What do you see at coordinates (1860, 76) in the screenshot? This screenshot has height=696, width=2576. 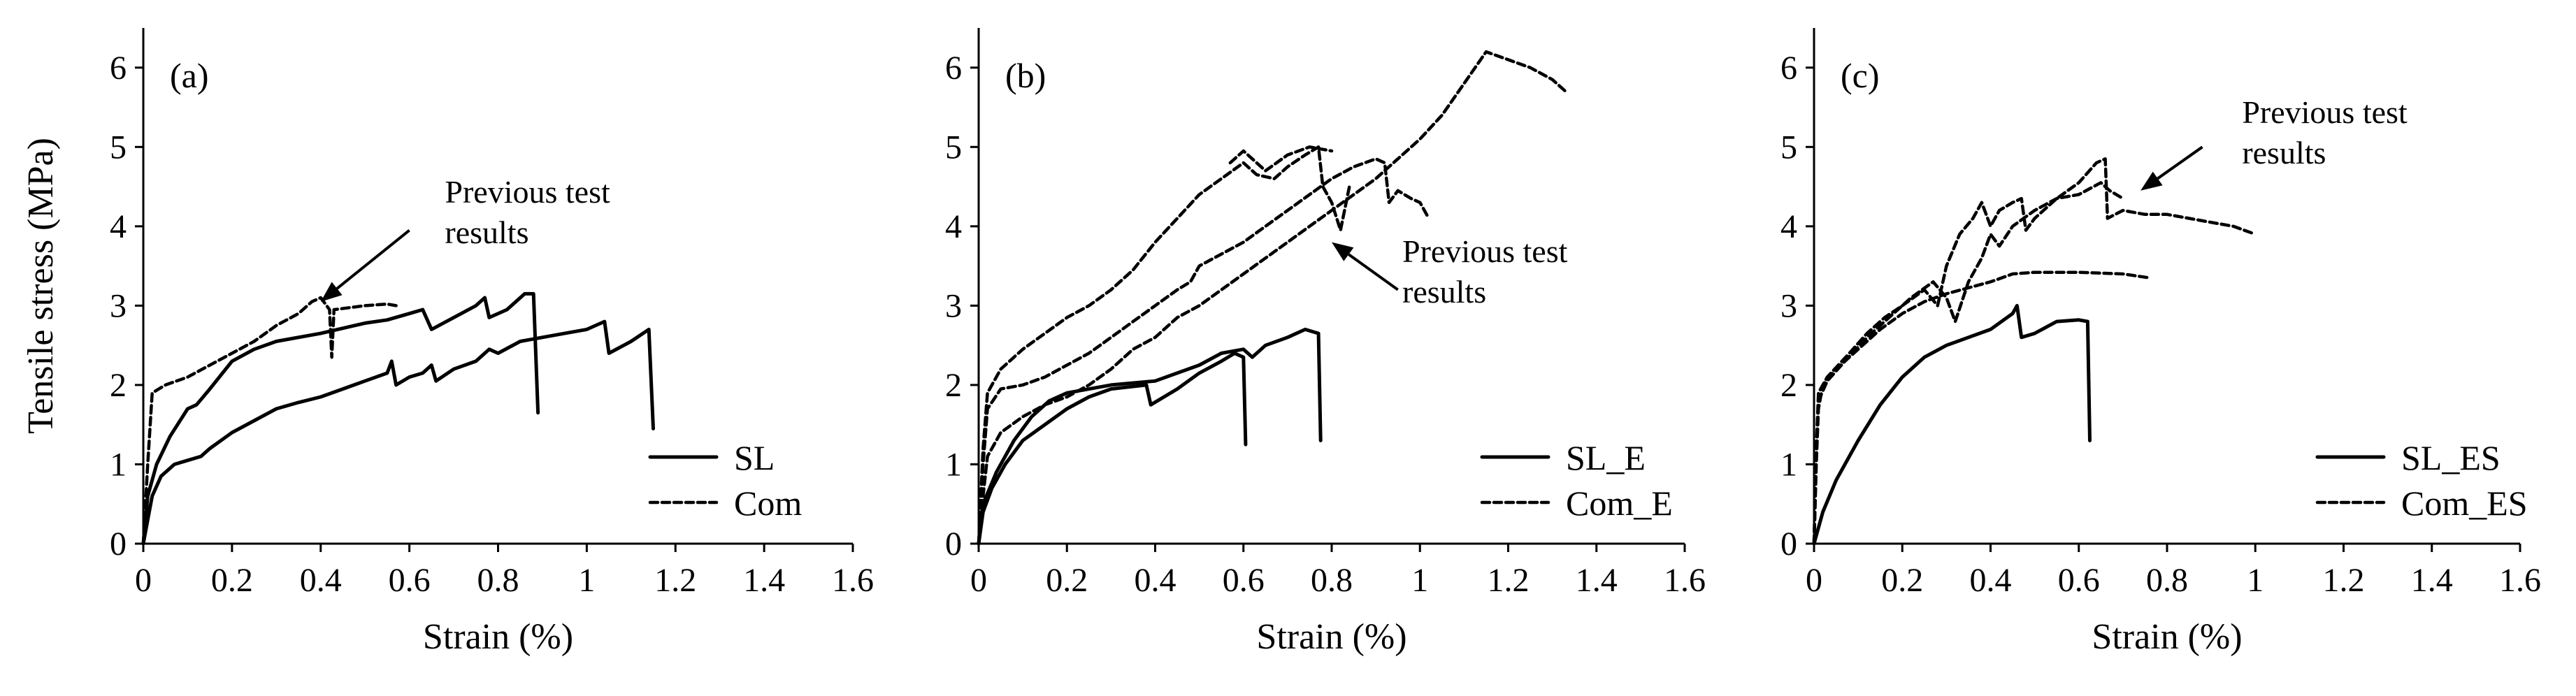 I see `panel-label: (c)` at bounding box center [1860, 76].